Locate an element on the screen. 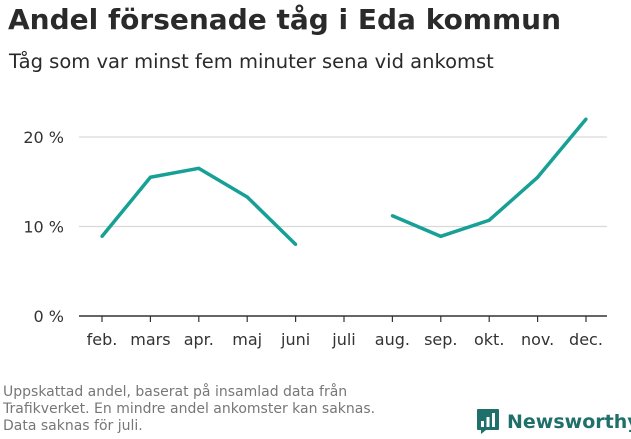 Image resolution: width=631 pixels, height=439 pixels. x-tick-label: mars is located at coordinates (150, 339).